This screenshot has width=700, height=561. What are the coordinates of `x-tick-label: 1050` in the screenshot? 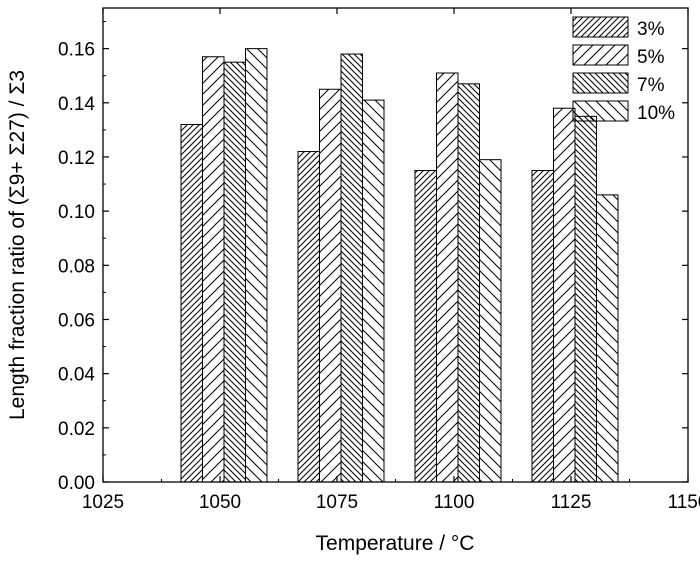 It's located at (220, 502).